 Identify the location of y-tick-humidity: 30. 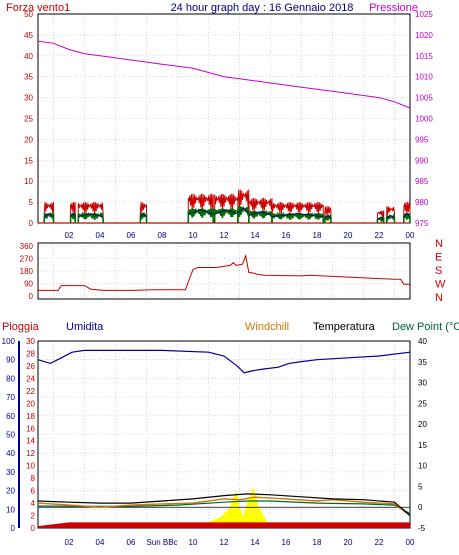
(10, 472).